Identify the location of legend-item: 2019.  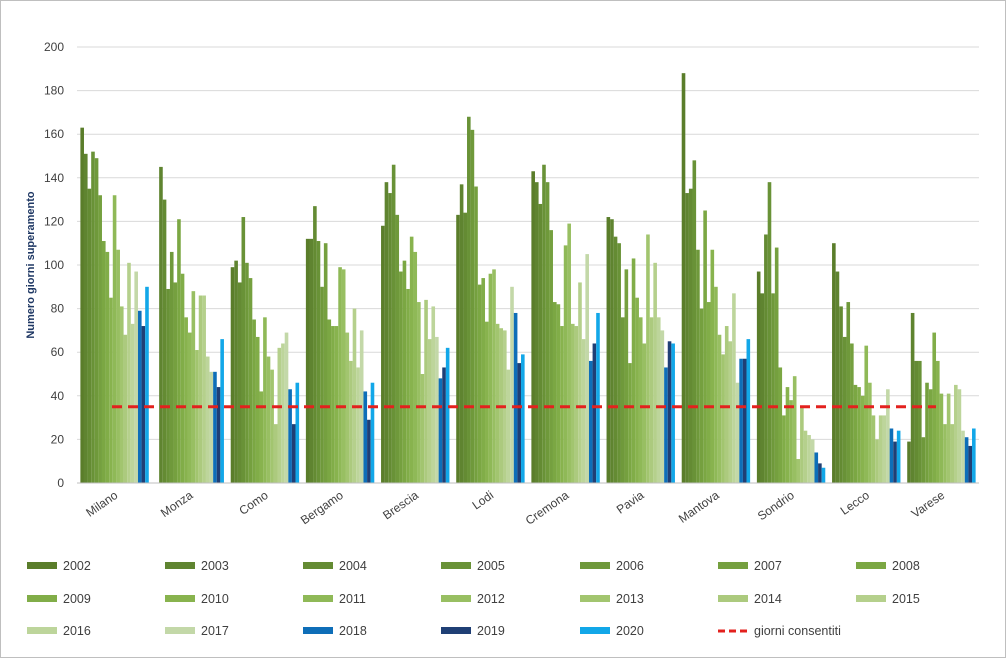
(473, 631).